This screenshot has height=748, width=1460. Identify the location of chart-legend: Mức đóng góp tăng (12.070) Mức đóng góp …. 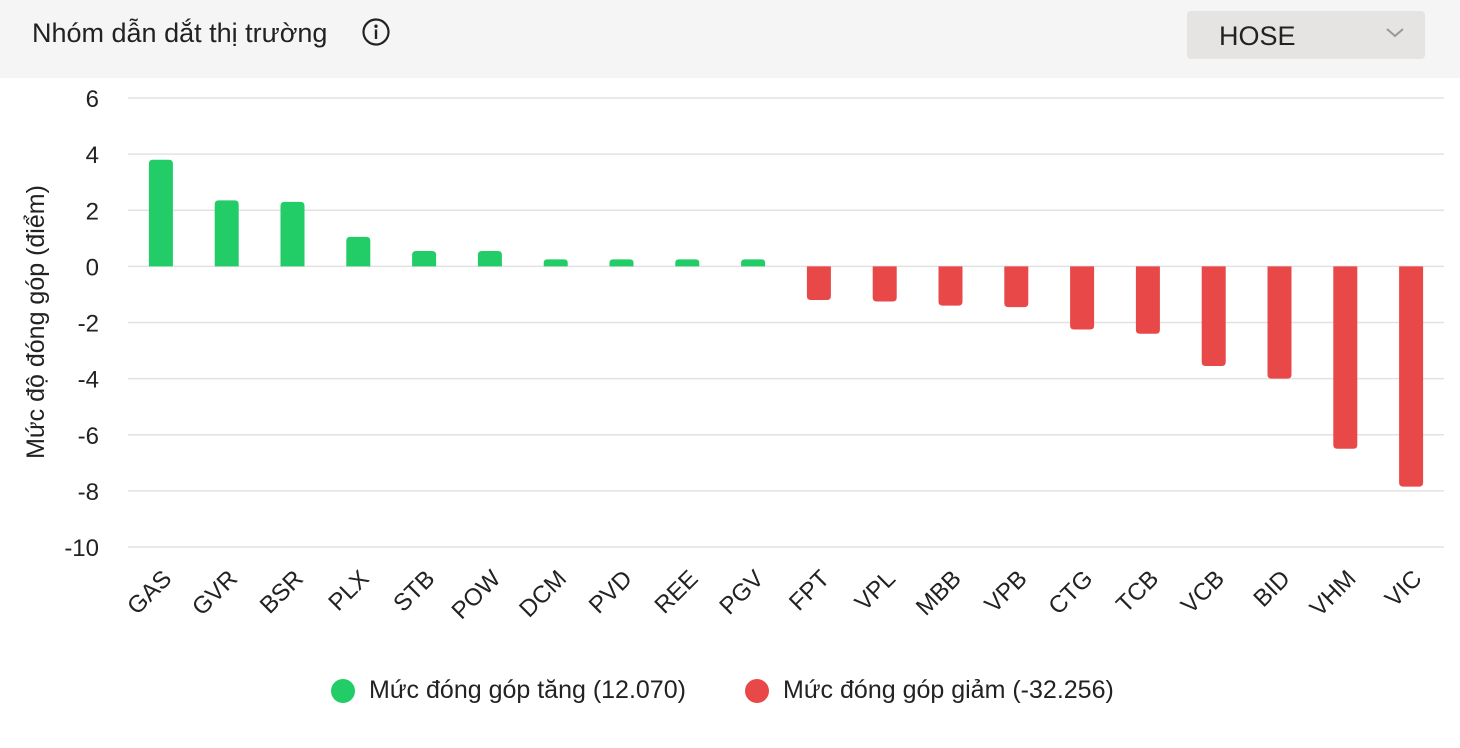
(730, 694).